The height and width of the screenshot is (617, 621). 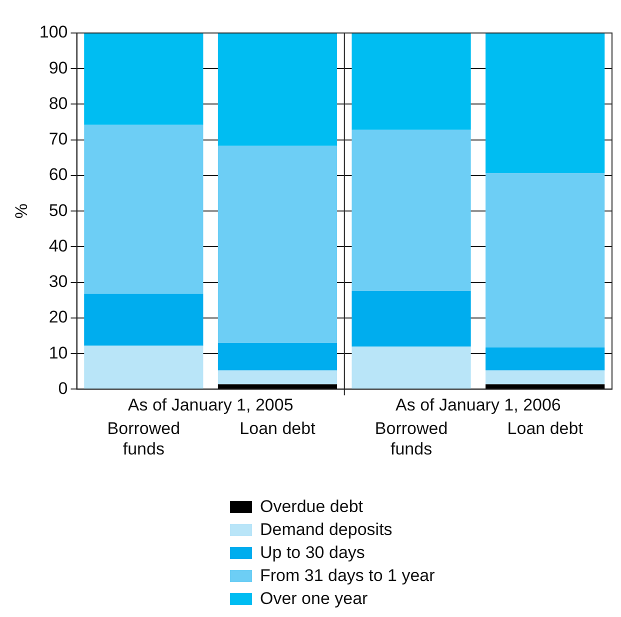 What do you see at coordinates (58, 139) in the screenshot?
I see `y-tick-label: 70` at bounding box center [58, 139].